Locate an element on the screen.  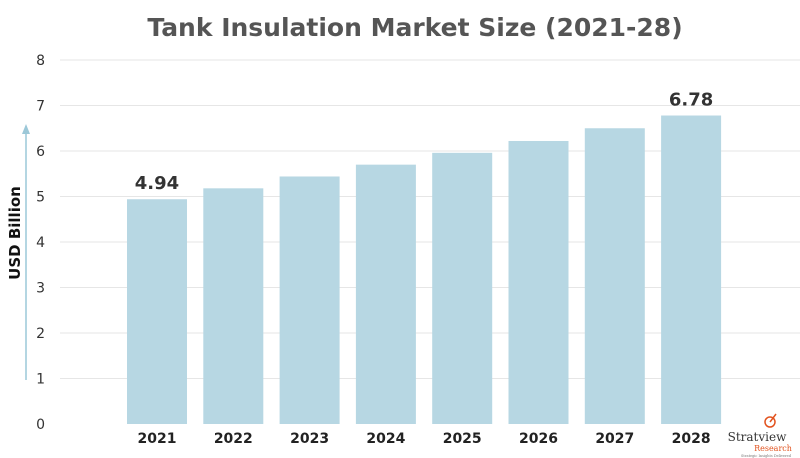
bar-2028 is located at coordinates (691, 269).